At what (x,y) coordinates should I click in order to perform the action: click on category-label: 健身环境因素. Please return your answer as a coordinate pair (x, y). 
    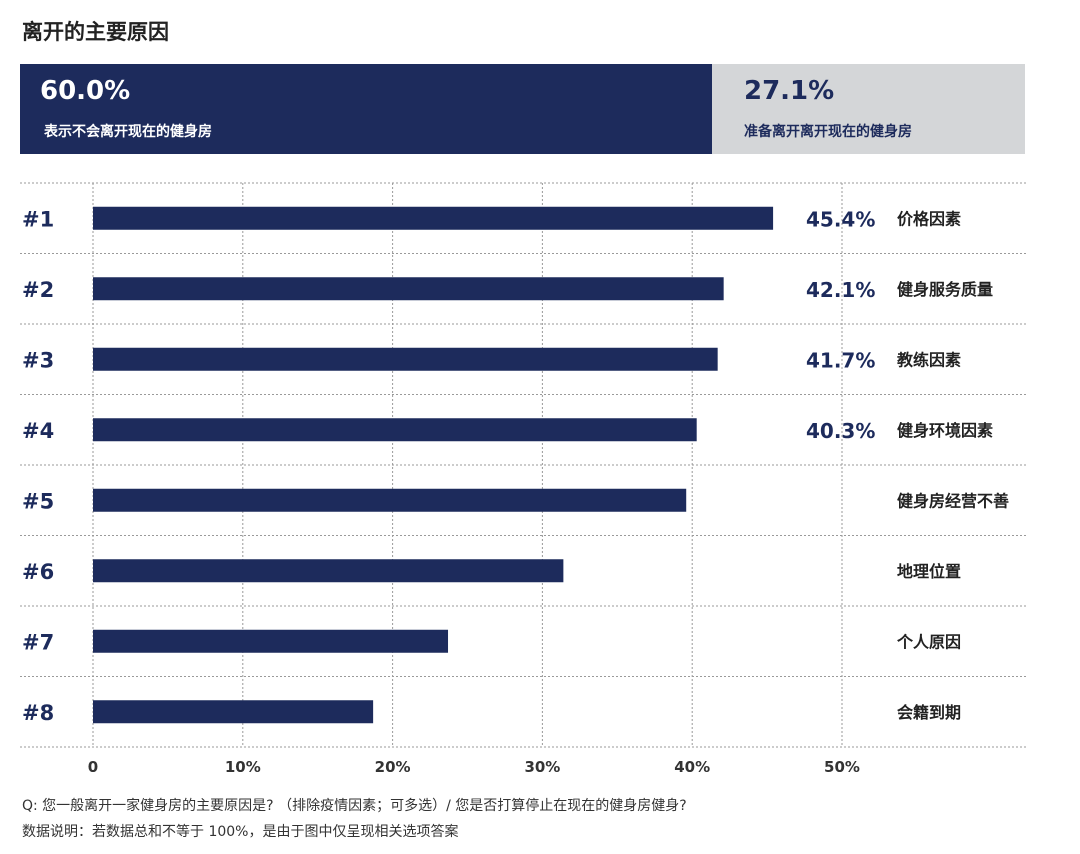
    Looking at the image, I should click on (945, 430).